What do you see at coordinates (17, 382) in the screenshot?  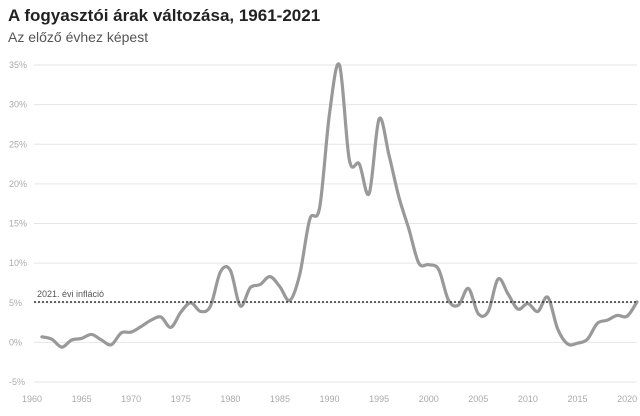 I see `y-tick-label: -5%` at bounding box center [17, 382].